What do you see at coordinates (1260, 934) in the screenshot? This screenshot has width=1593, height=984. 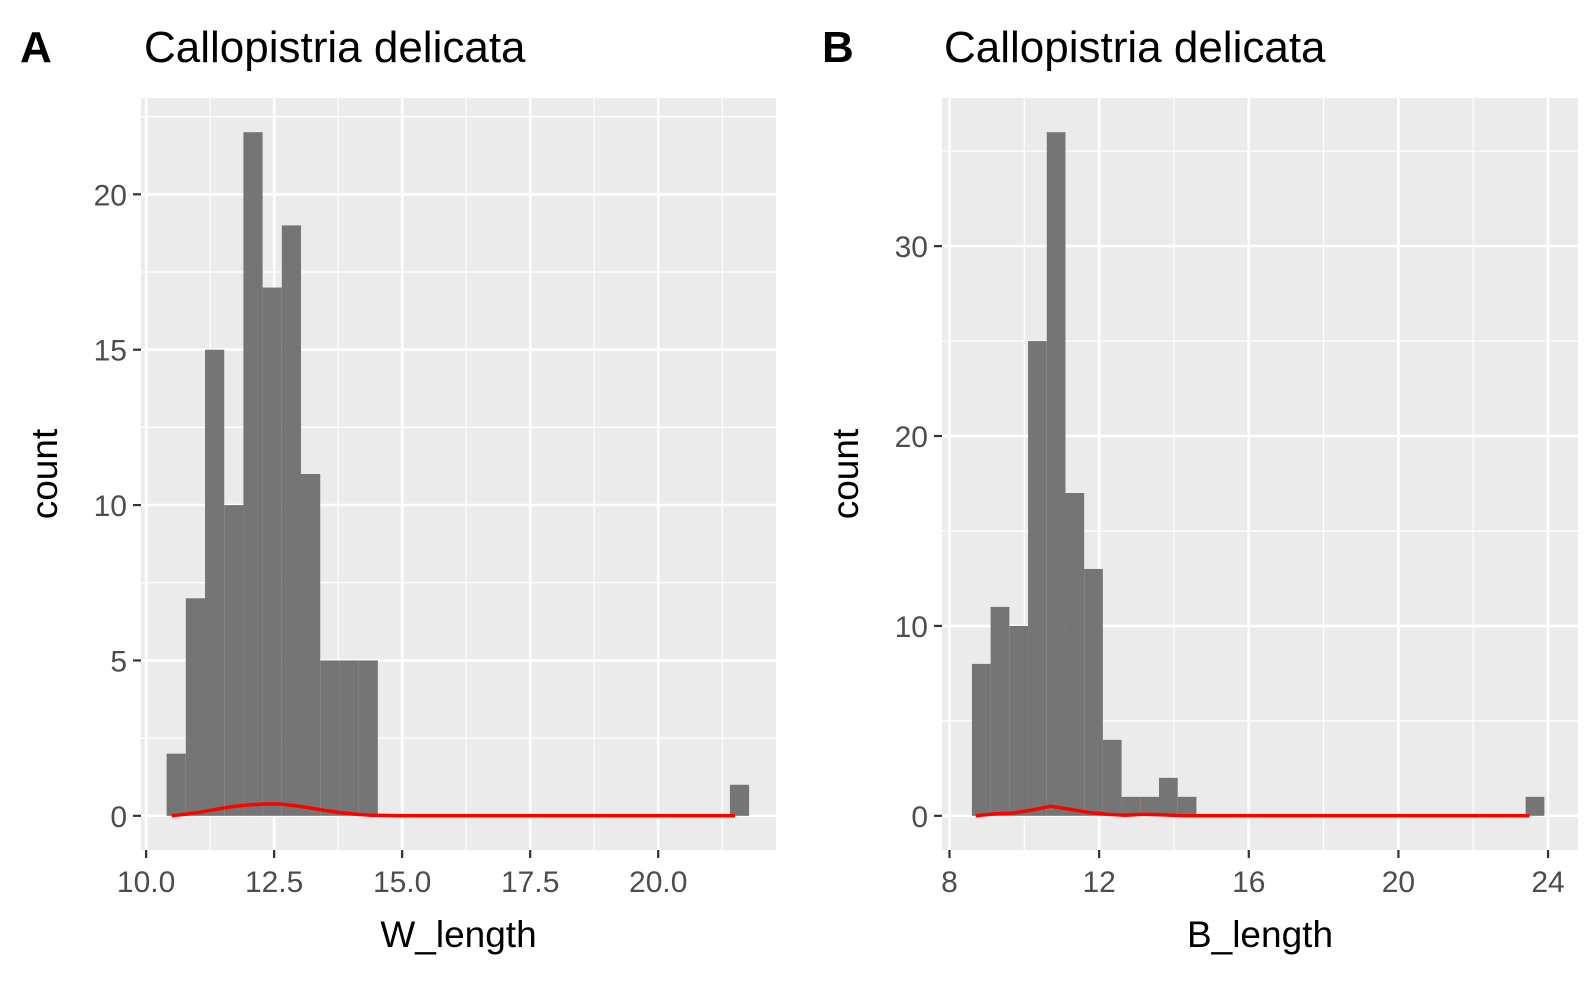 I see `x-axis-title: B_length` at bounding box center [1260, 934].